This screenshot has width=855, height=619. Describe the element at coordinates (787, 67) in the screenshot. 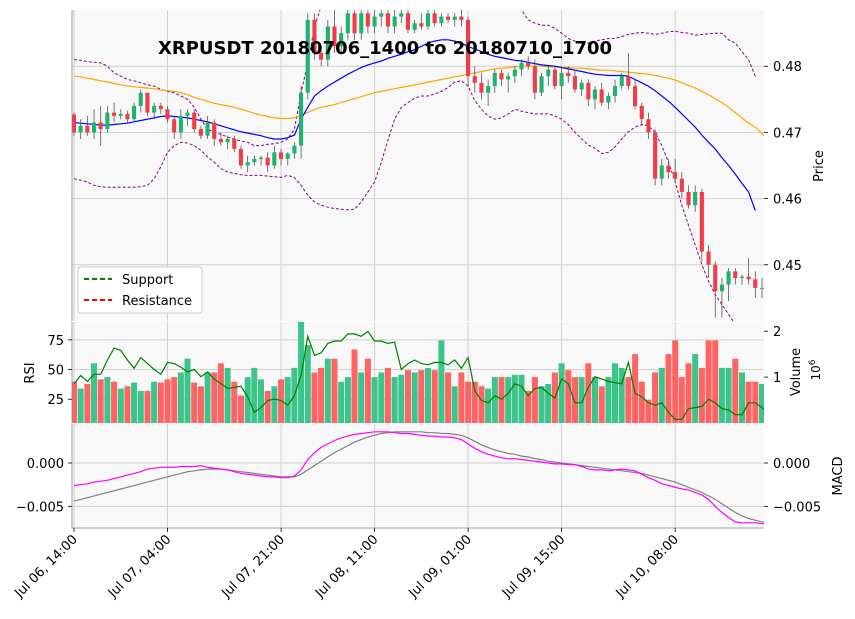

I see `price-tick-label: 0.48` at that location.